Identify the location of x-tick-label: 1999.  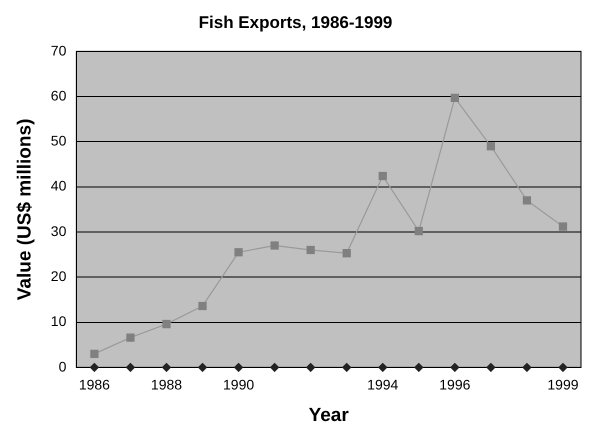
(563, 384).